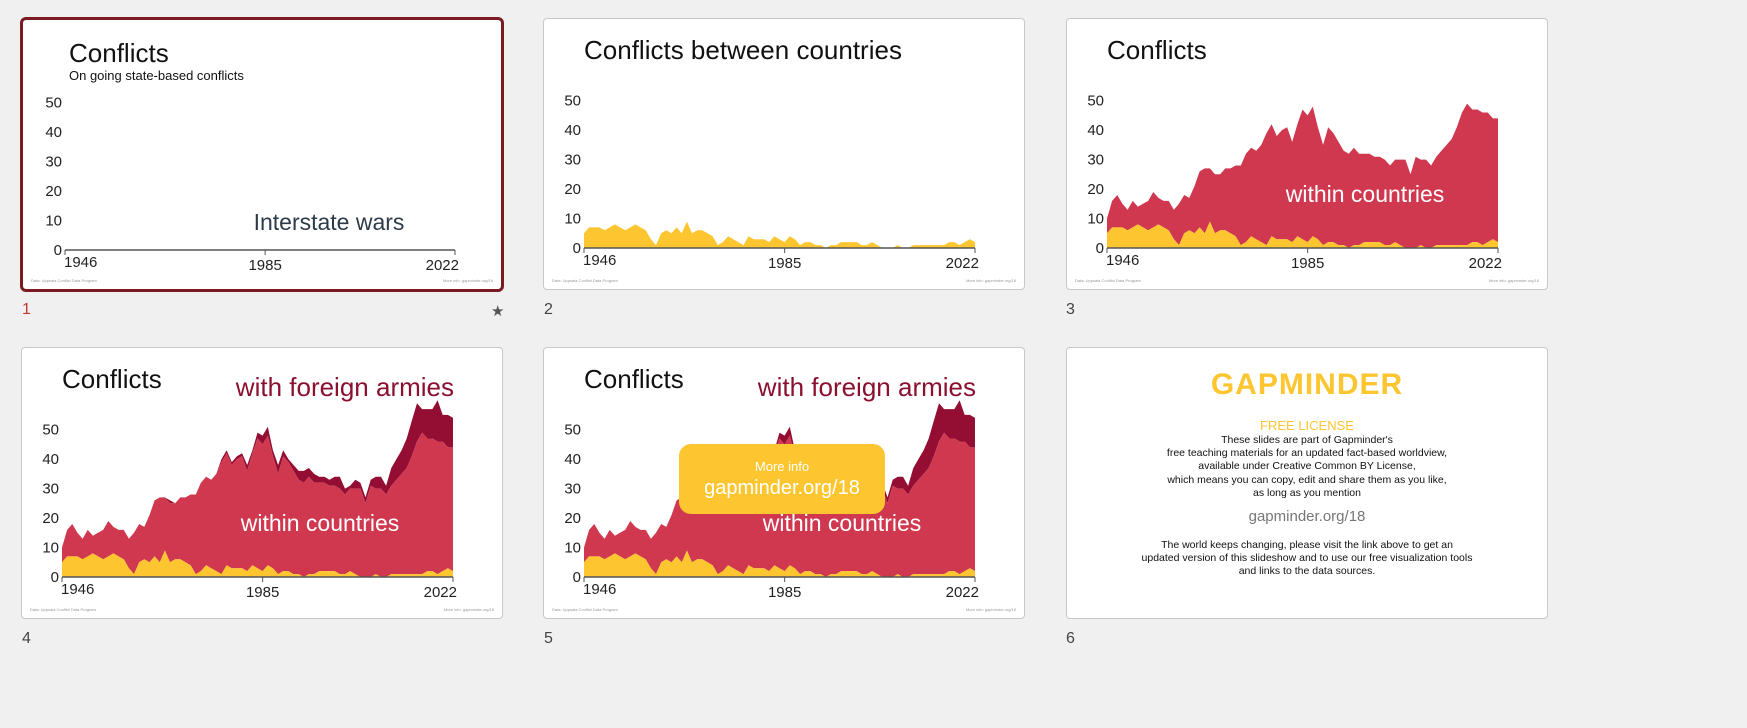 Image resolution: width=1747 pixels, height=728 pixels. What do you see at coordinates (548, 309) in the screenshot?
I see `slide-number: 2` at bounding box center [548, 309].